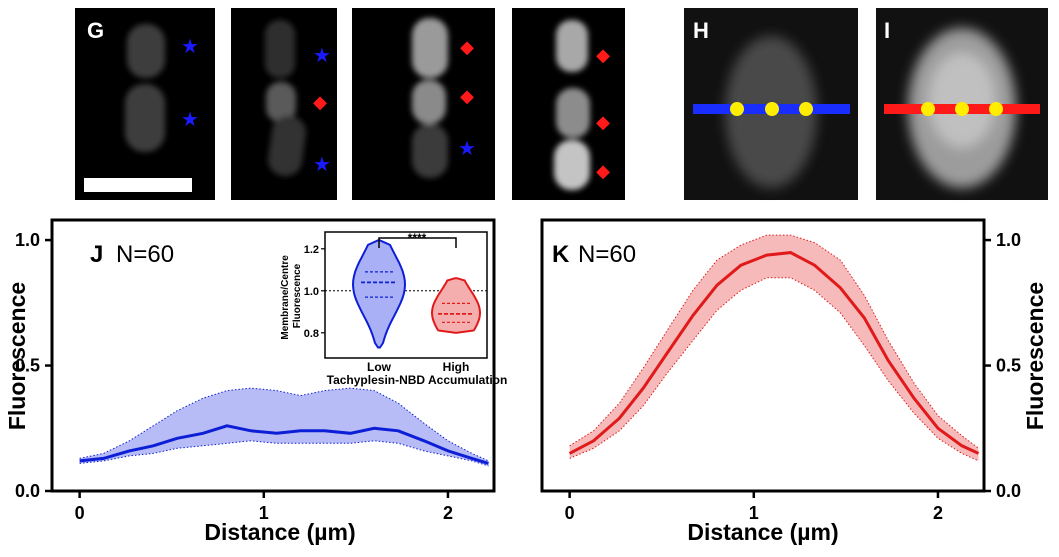  What do you see at coordinates (423, 104) in the screenshot?
I see `micrograph-3: ◆ ◆ ★` at bounding box center [423, 104].